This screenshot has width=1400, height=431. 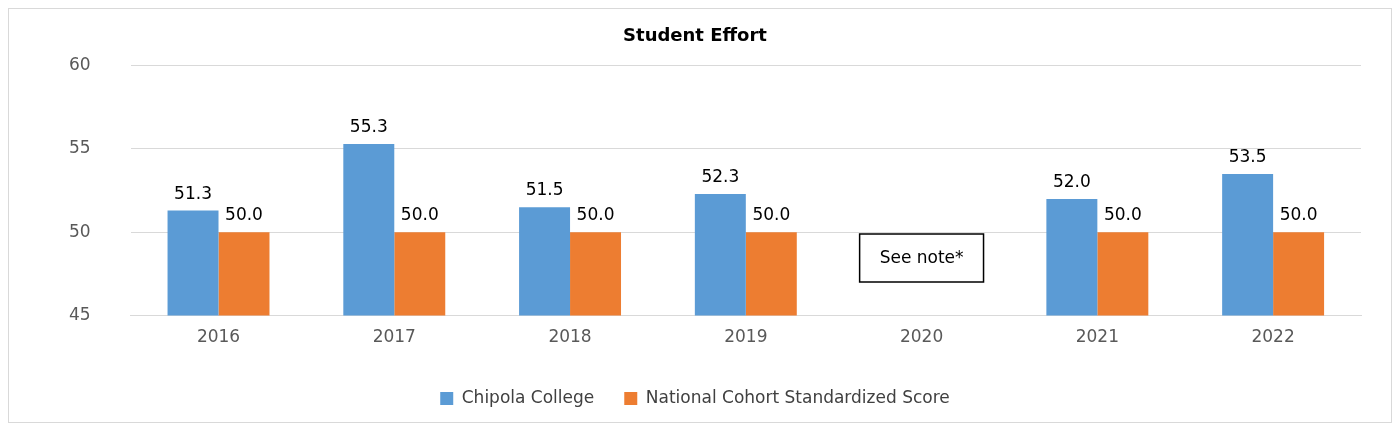 I want to click on data-label: 52.0, so click(x=1071, y=180).